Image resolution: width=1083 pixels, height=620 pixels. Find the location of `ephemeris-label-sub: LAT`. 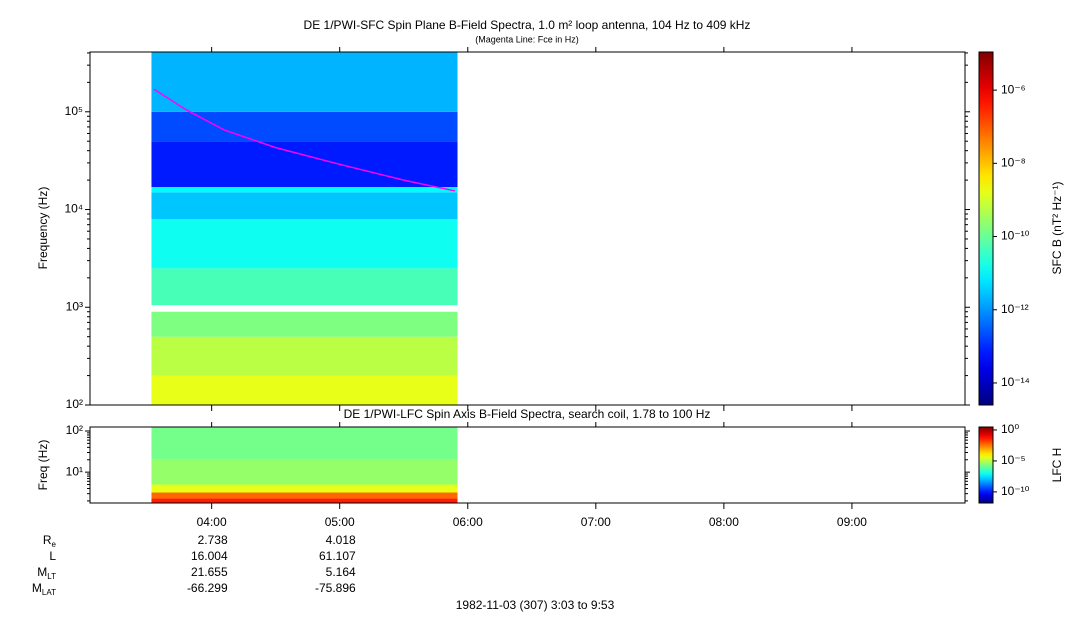

ephemeris-label-sub: LAT is located at coordinates (49, 592).